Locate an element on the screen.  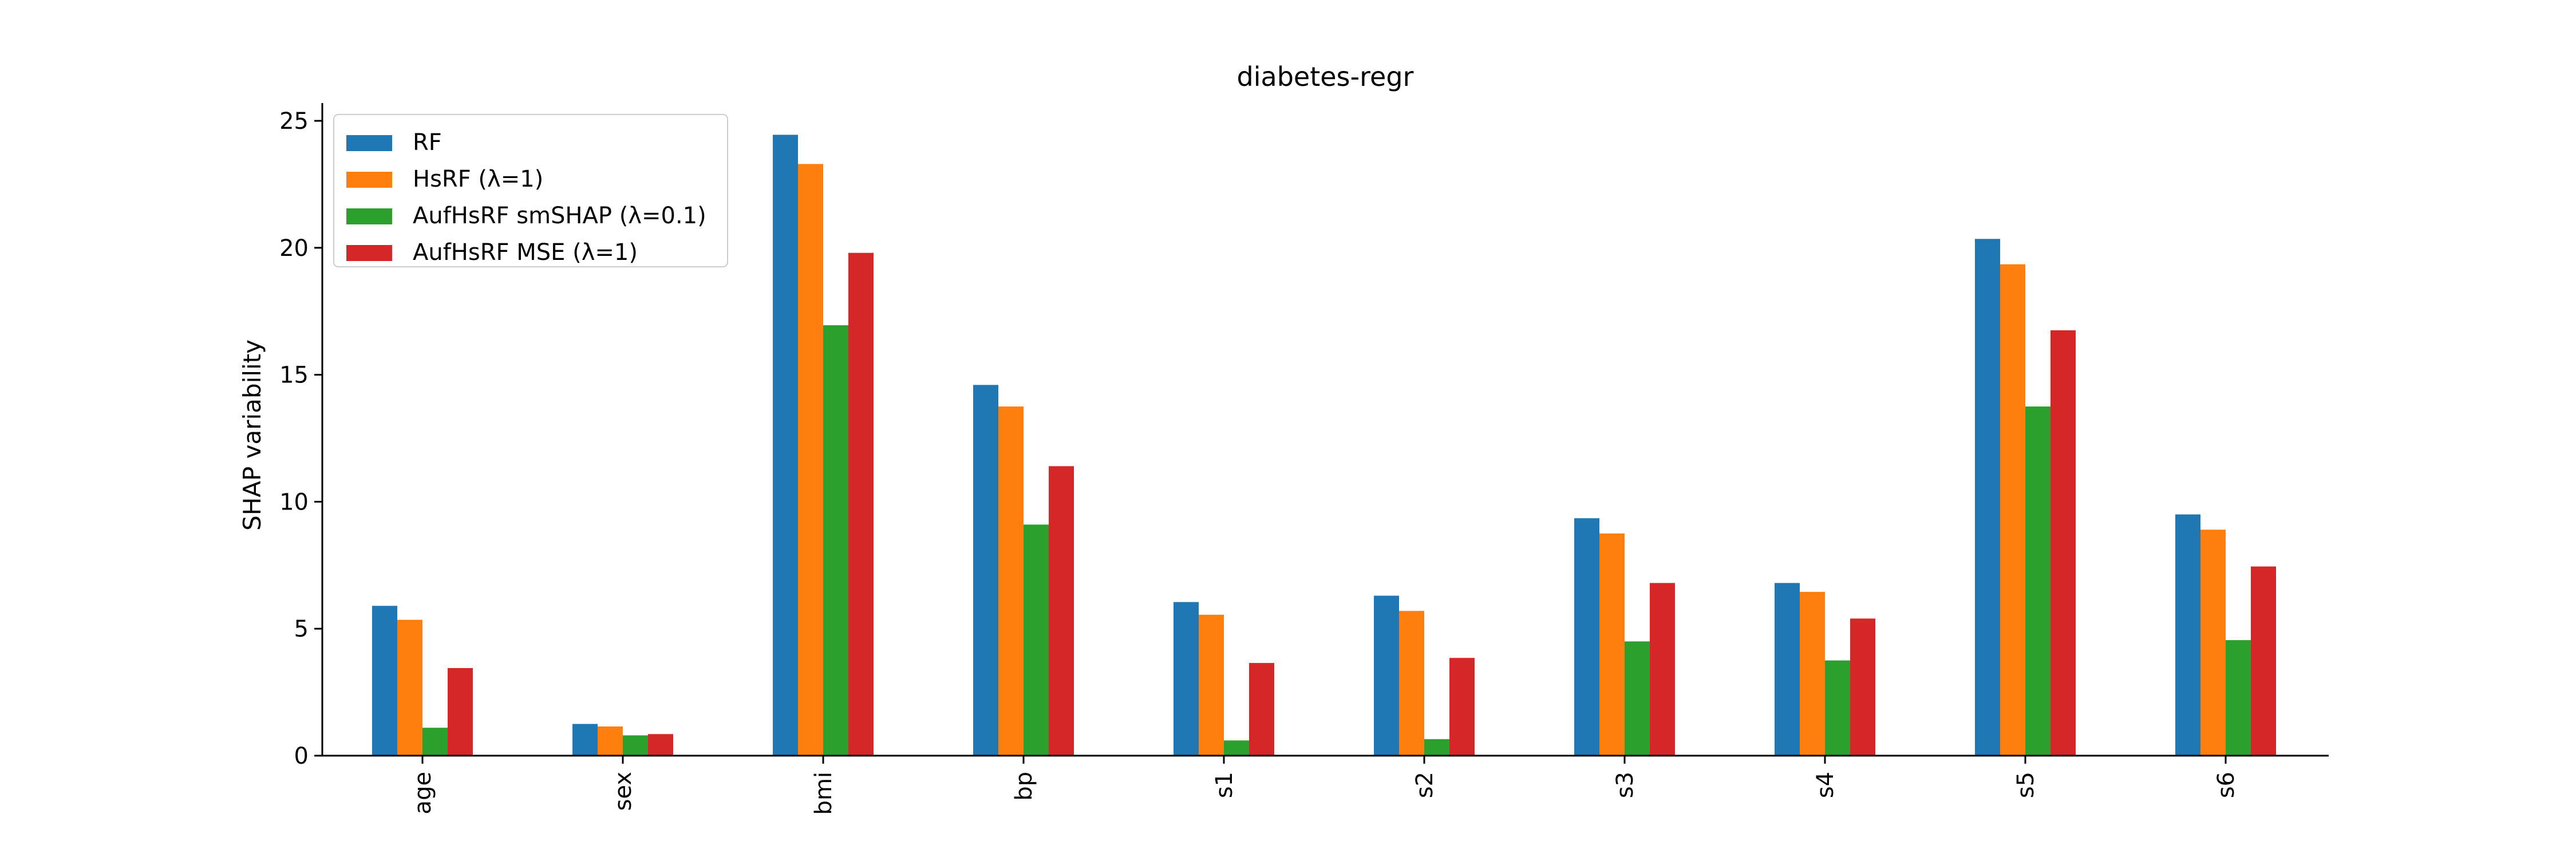
y-tick-label: 25 is located at coordinates (294, 121).